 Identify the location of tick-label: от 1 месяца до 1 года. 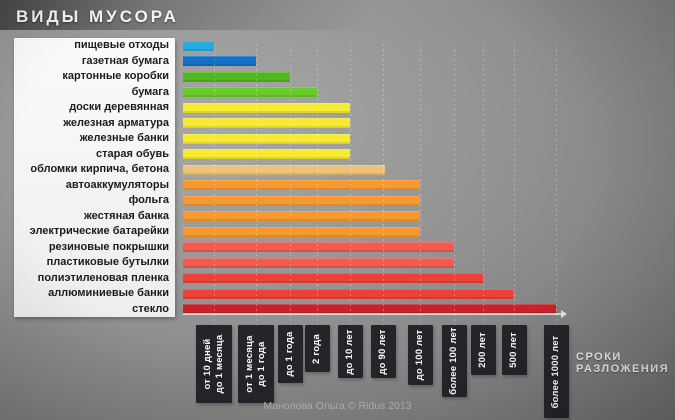
(255, 364).